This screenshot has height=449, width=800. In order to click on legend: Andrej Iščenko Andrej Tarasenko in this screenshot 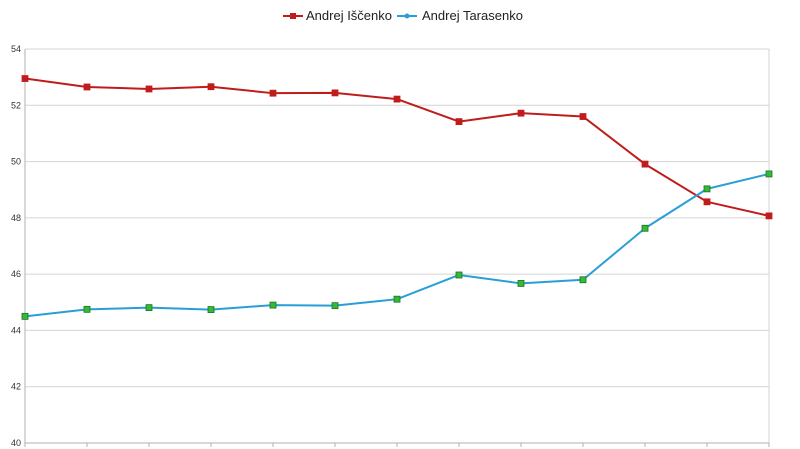, I will do `click(403, 15)`.